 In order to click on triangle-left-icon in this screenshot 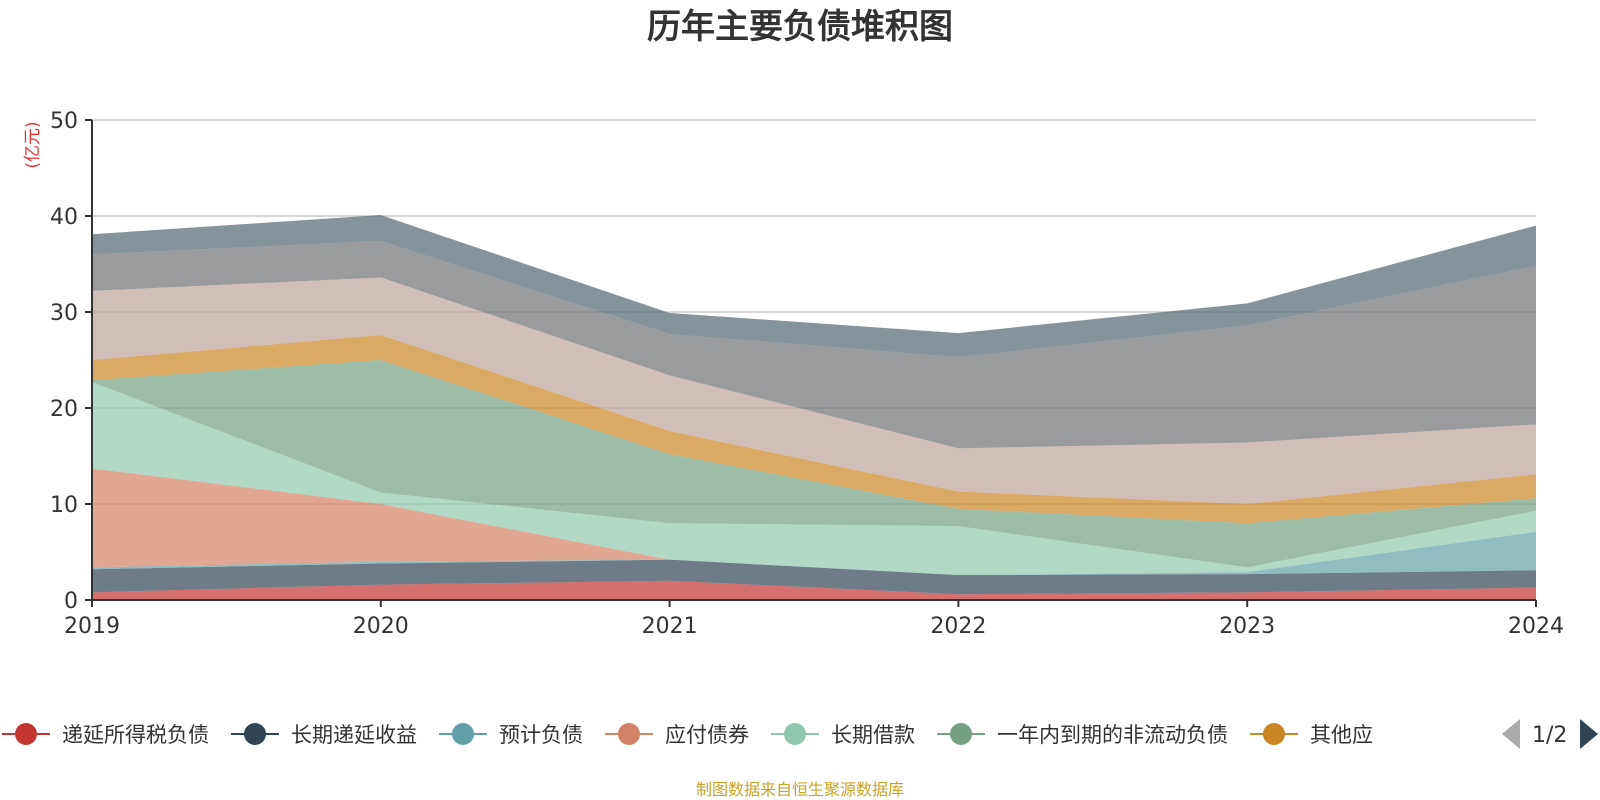, I will do `click(1511, 734)`.